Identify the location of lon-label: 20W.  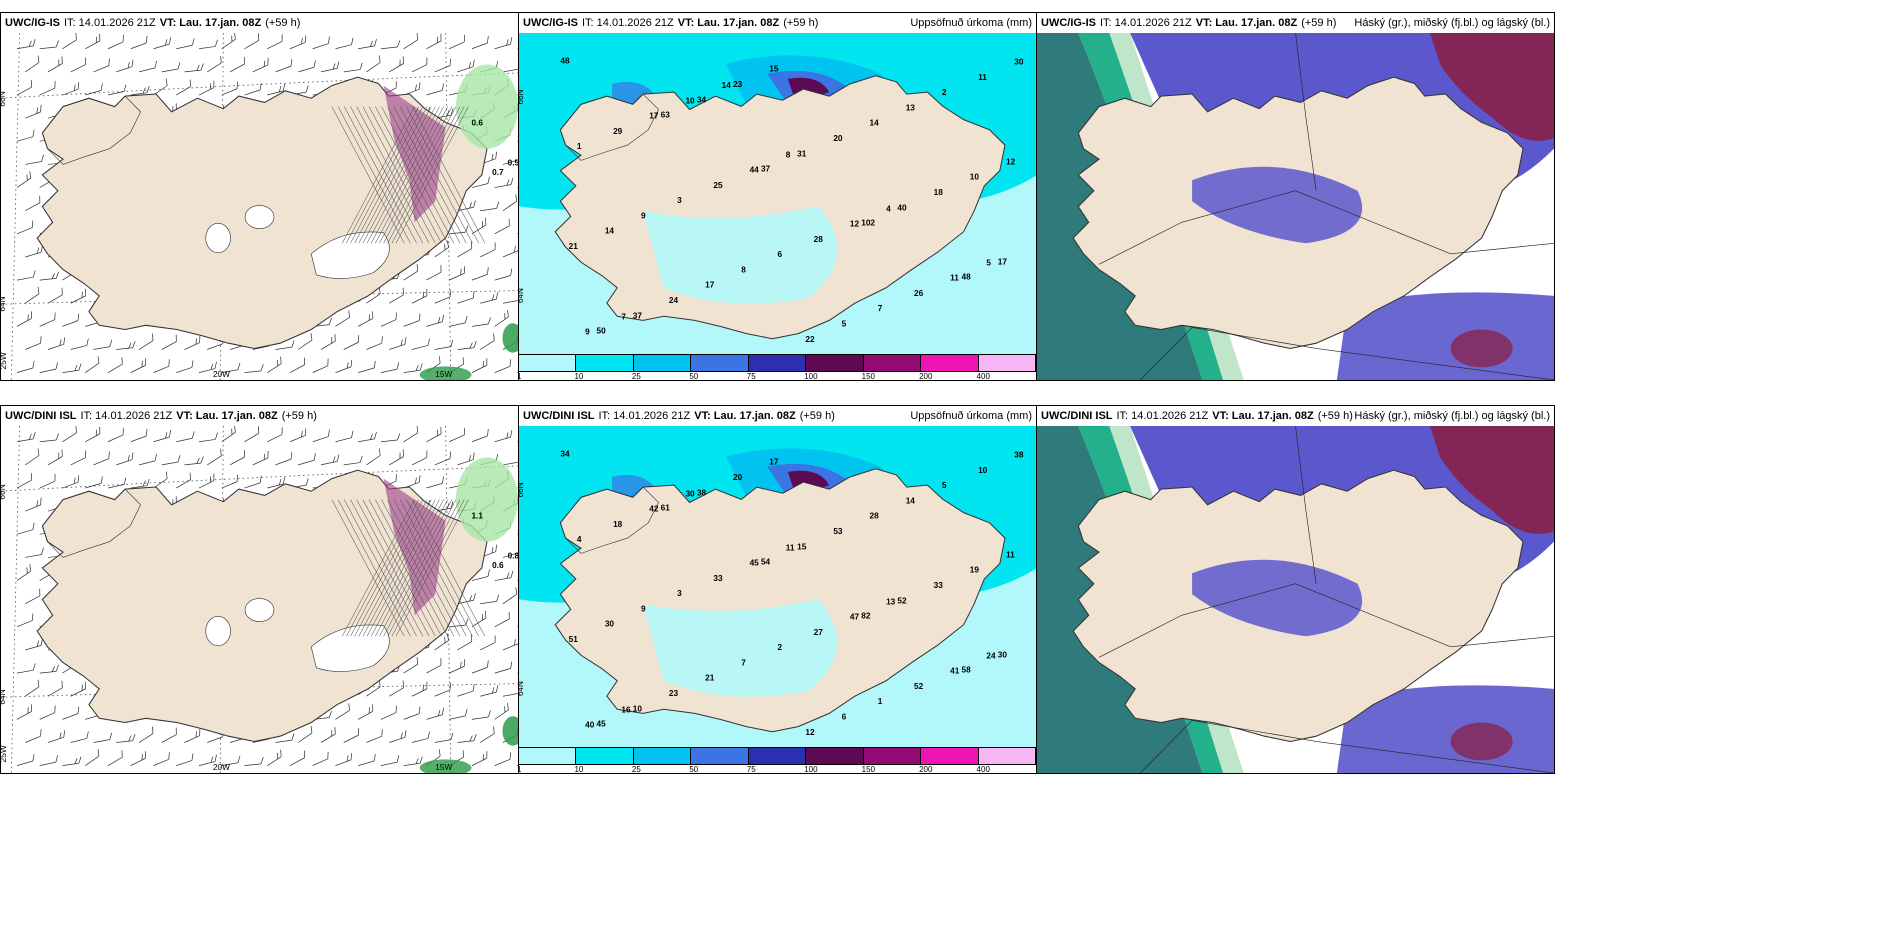
(221, 767).